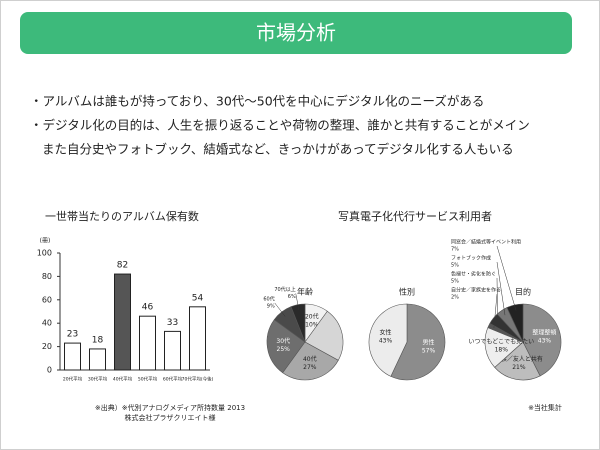  I want to click on slice-value: 25%, so click(284, 349).